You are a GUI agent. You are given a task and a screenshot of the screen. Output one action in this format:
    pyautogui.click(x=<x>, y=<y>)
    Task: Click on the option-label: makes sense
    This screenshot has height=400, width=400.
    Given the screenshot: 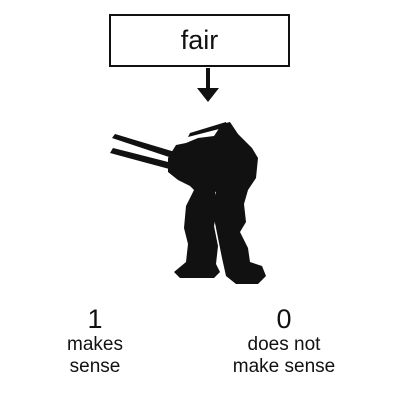 What is the action you would take?
    pyautogui.click(x=95, y=356)
    